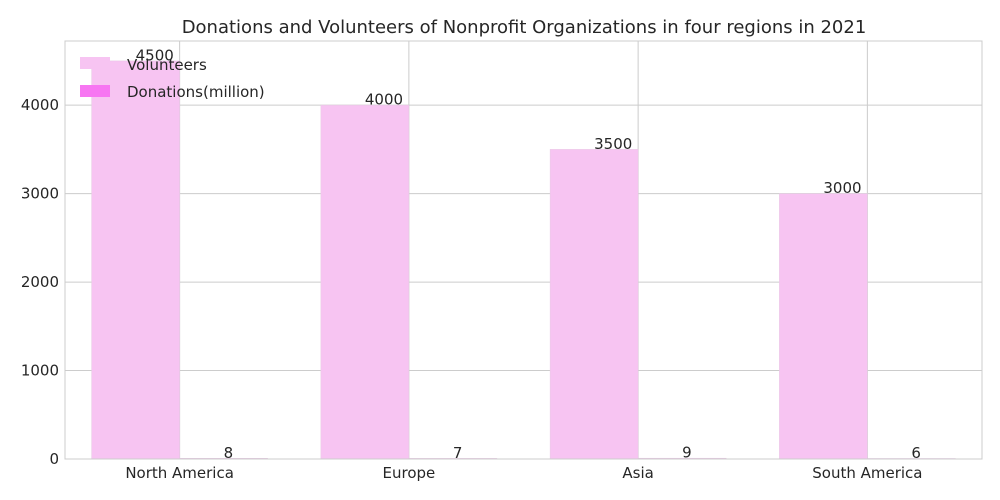 The height and width of the screenshot is (500, 1000). I want to click on data-label-volunteers-south-america: 3000, so click(842, 188).